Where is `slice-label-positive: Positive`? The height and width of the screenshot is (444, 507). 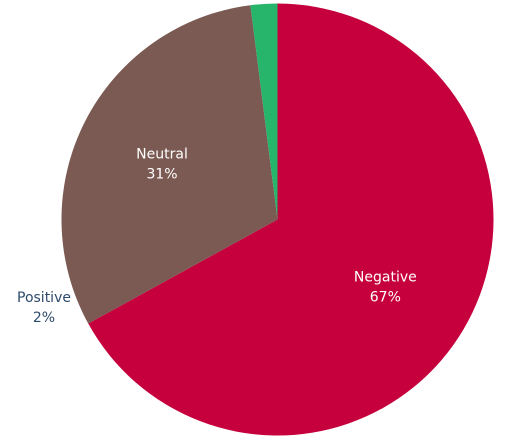 slice-label-positive: Positive is located at coordinates (44, 298).